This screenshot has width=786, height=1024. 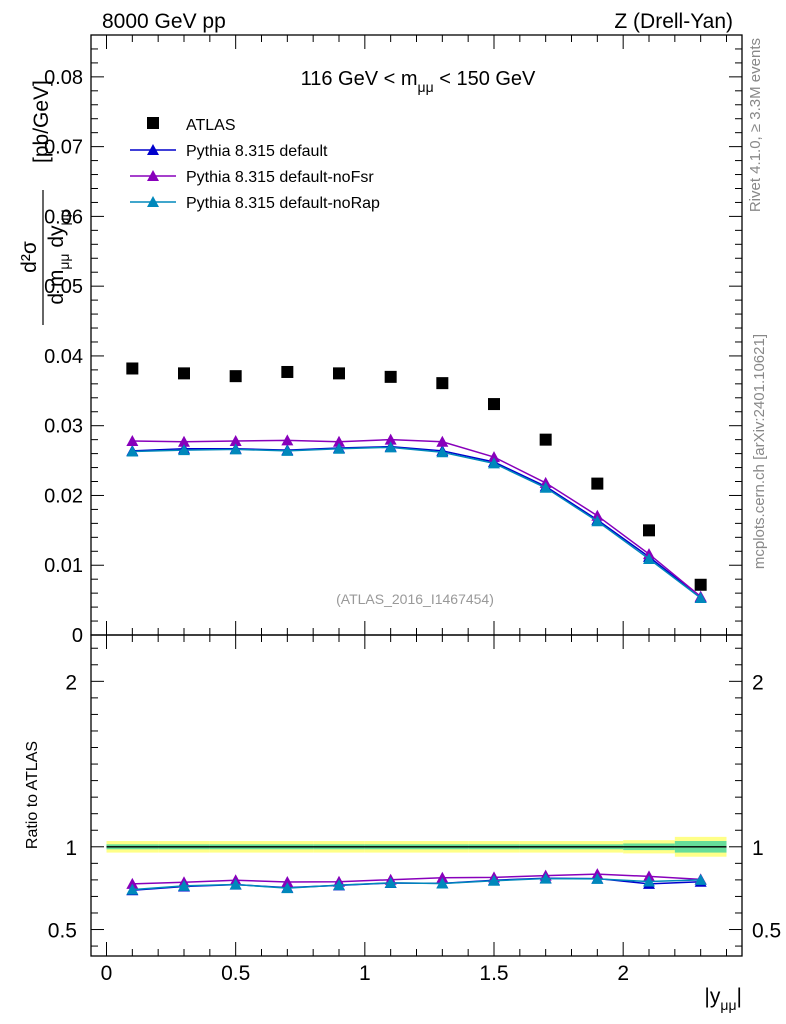 I want to click on ratio-xtick-label: 2, so click(x=623, y=973).